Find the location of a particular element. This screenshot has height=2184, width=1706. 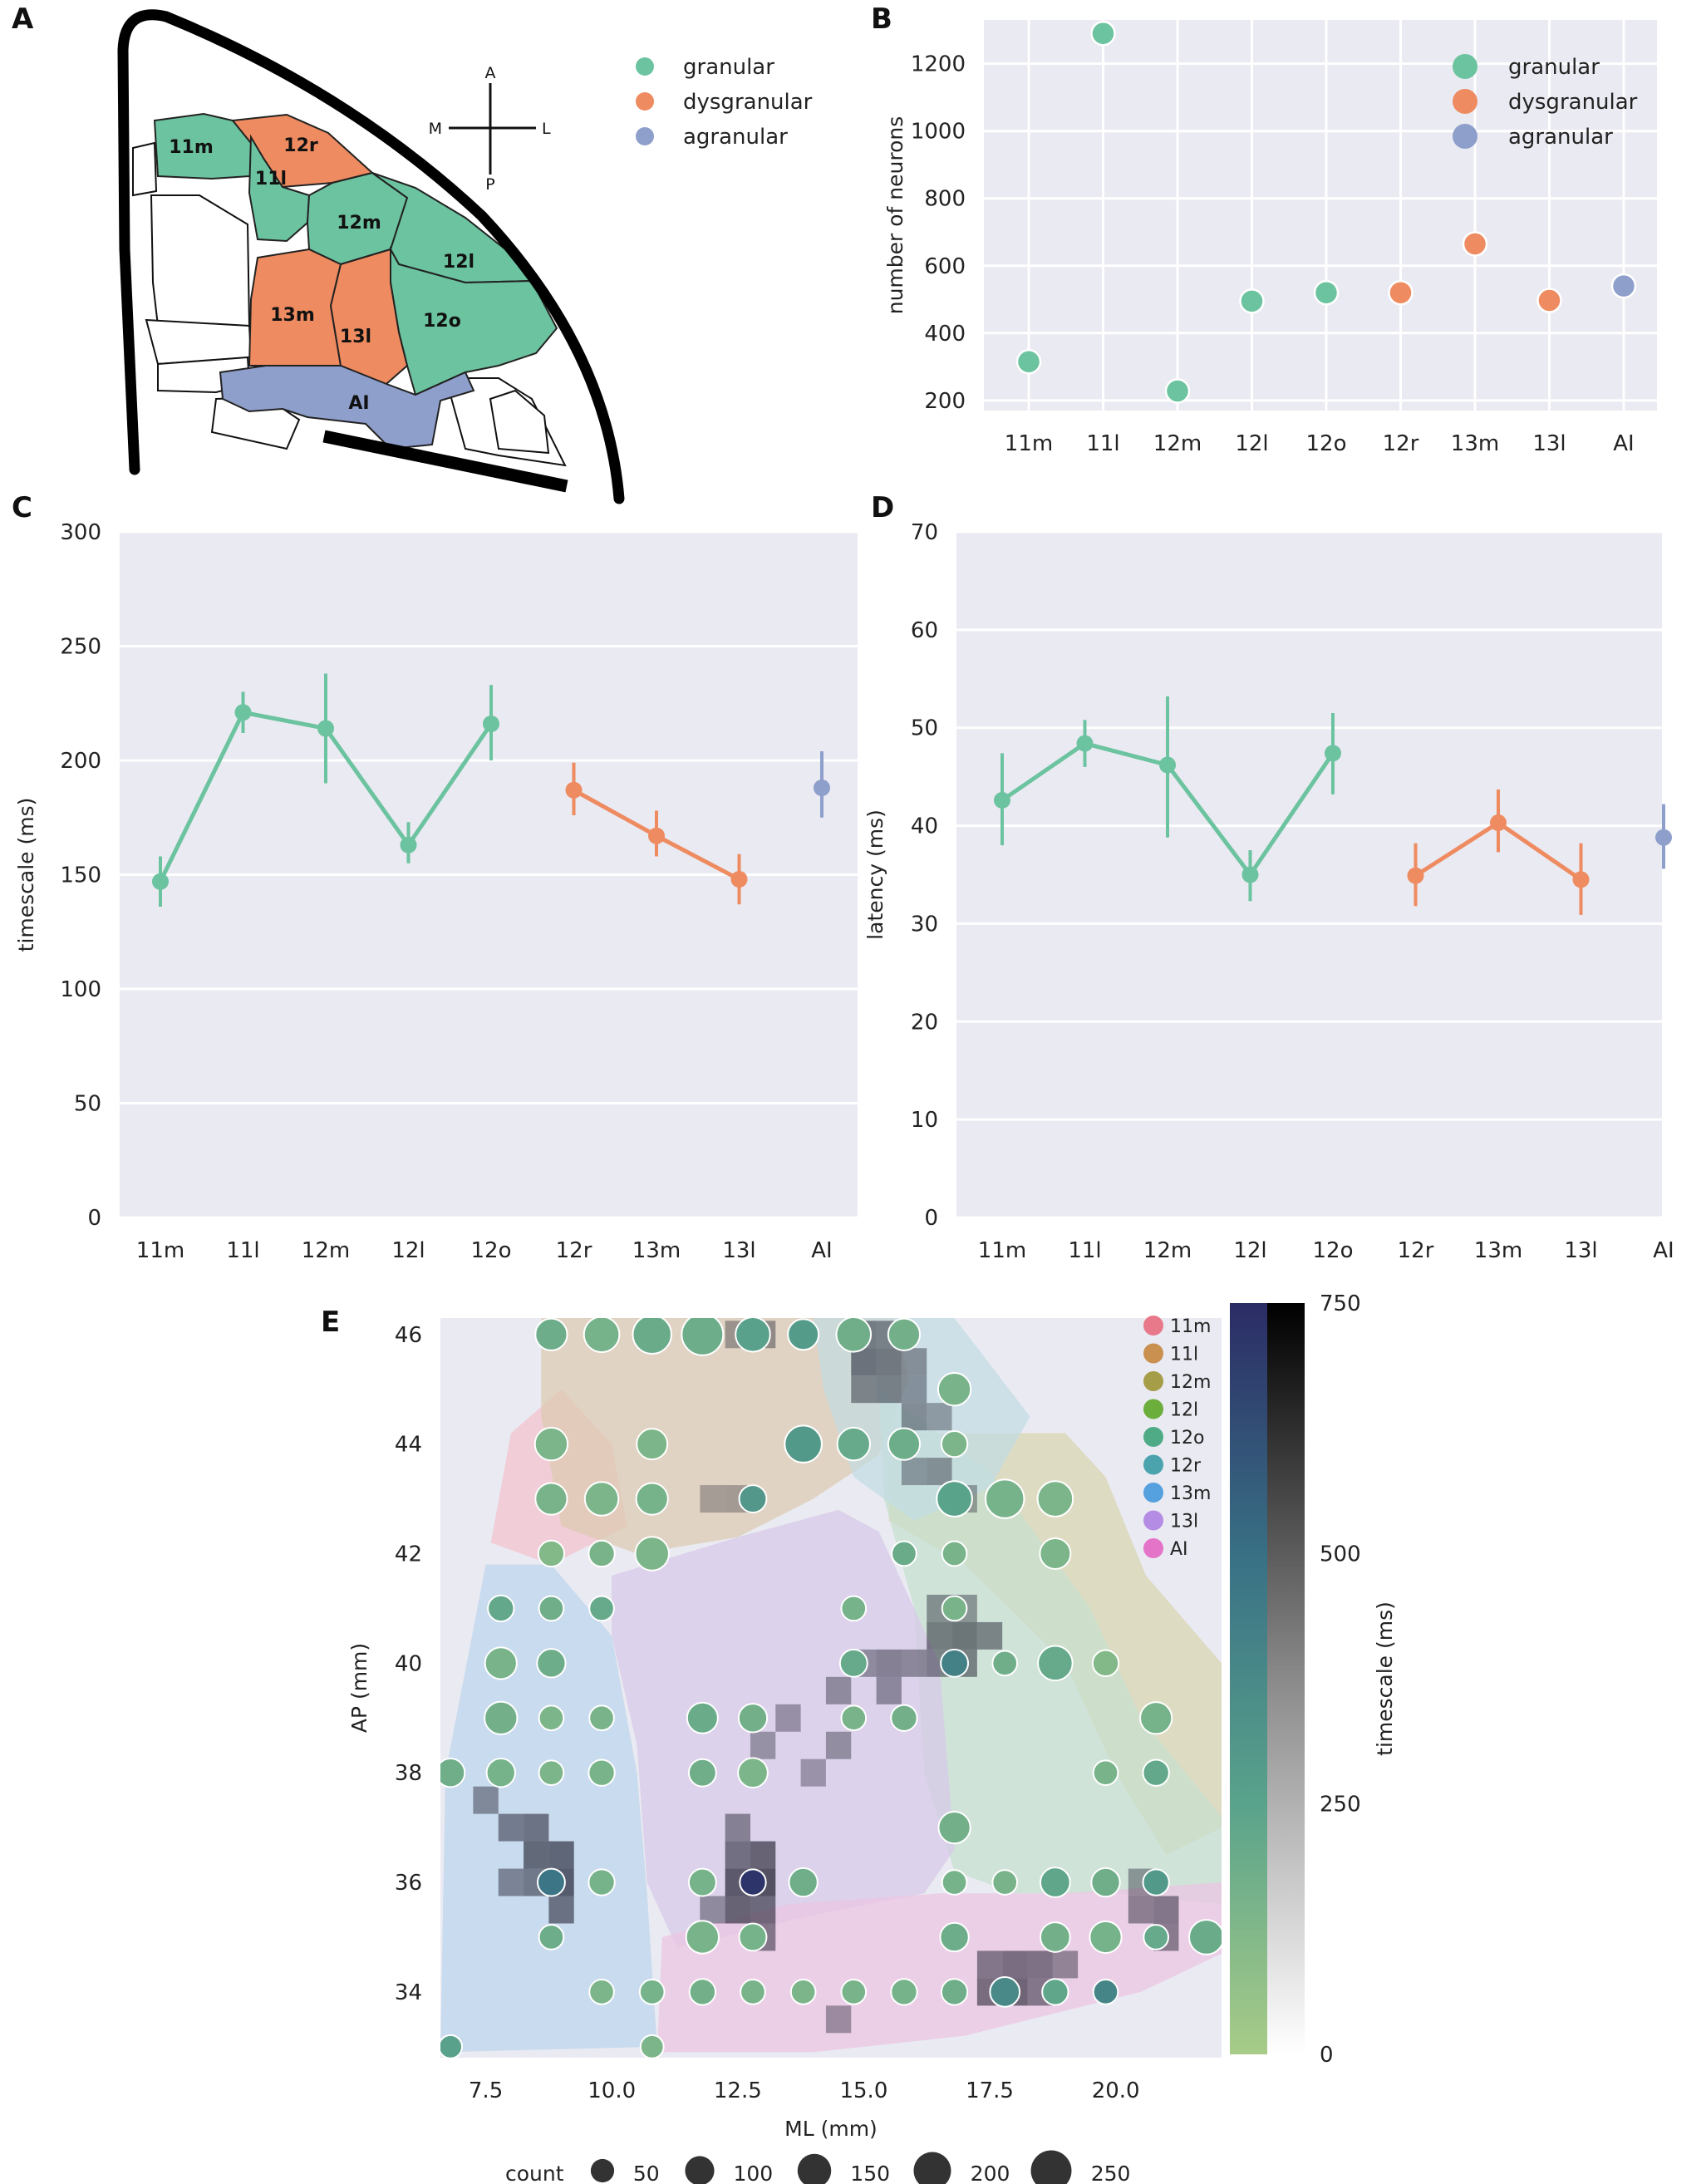

panel-d-xtick-label: 13l is located at coordinates (1580, 1250).